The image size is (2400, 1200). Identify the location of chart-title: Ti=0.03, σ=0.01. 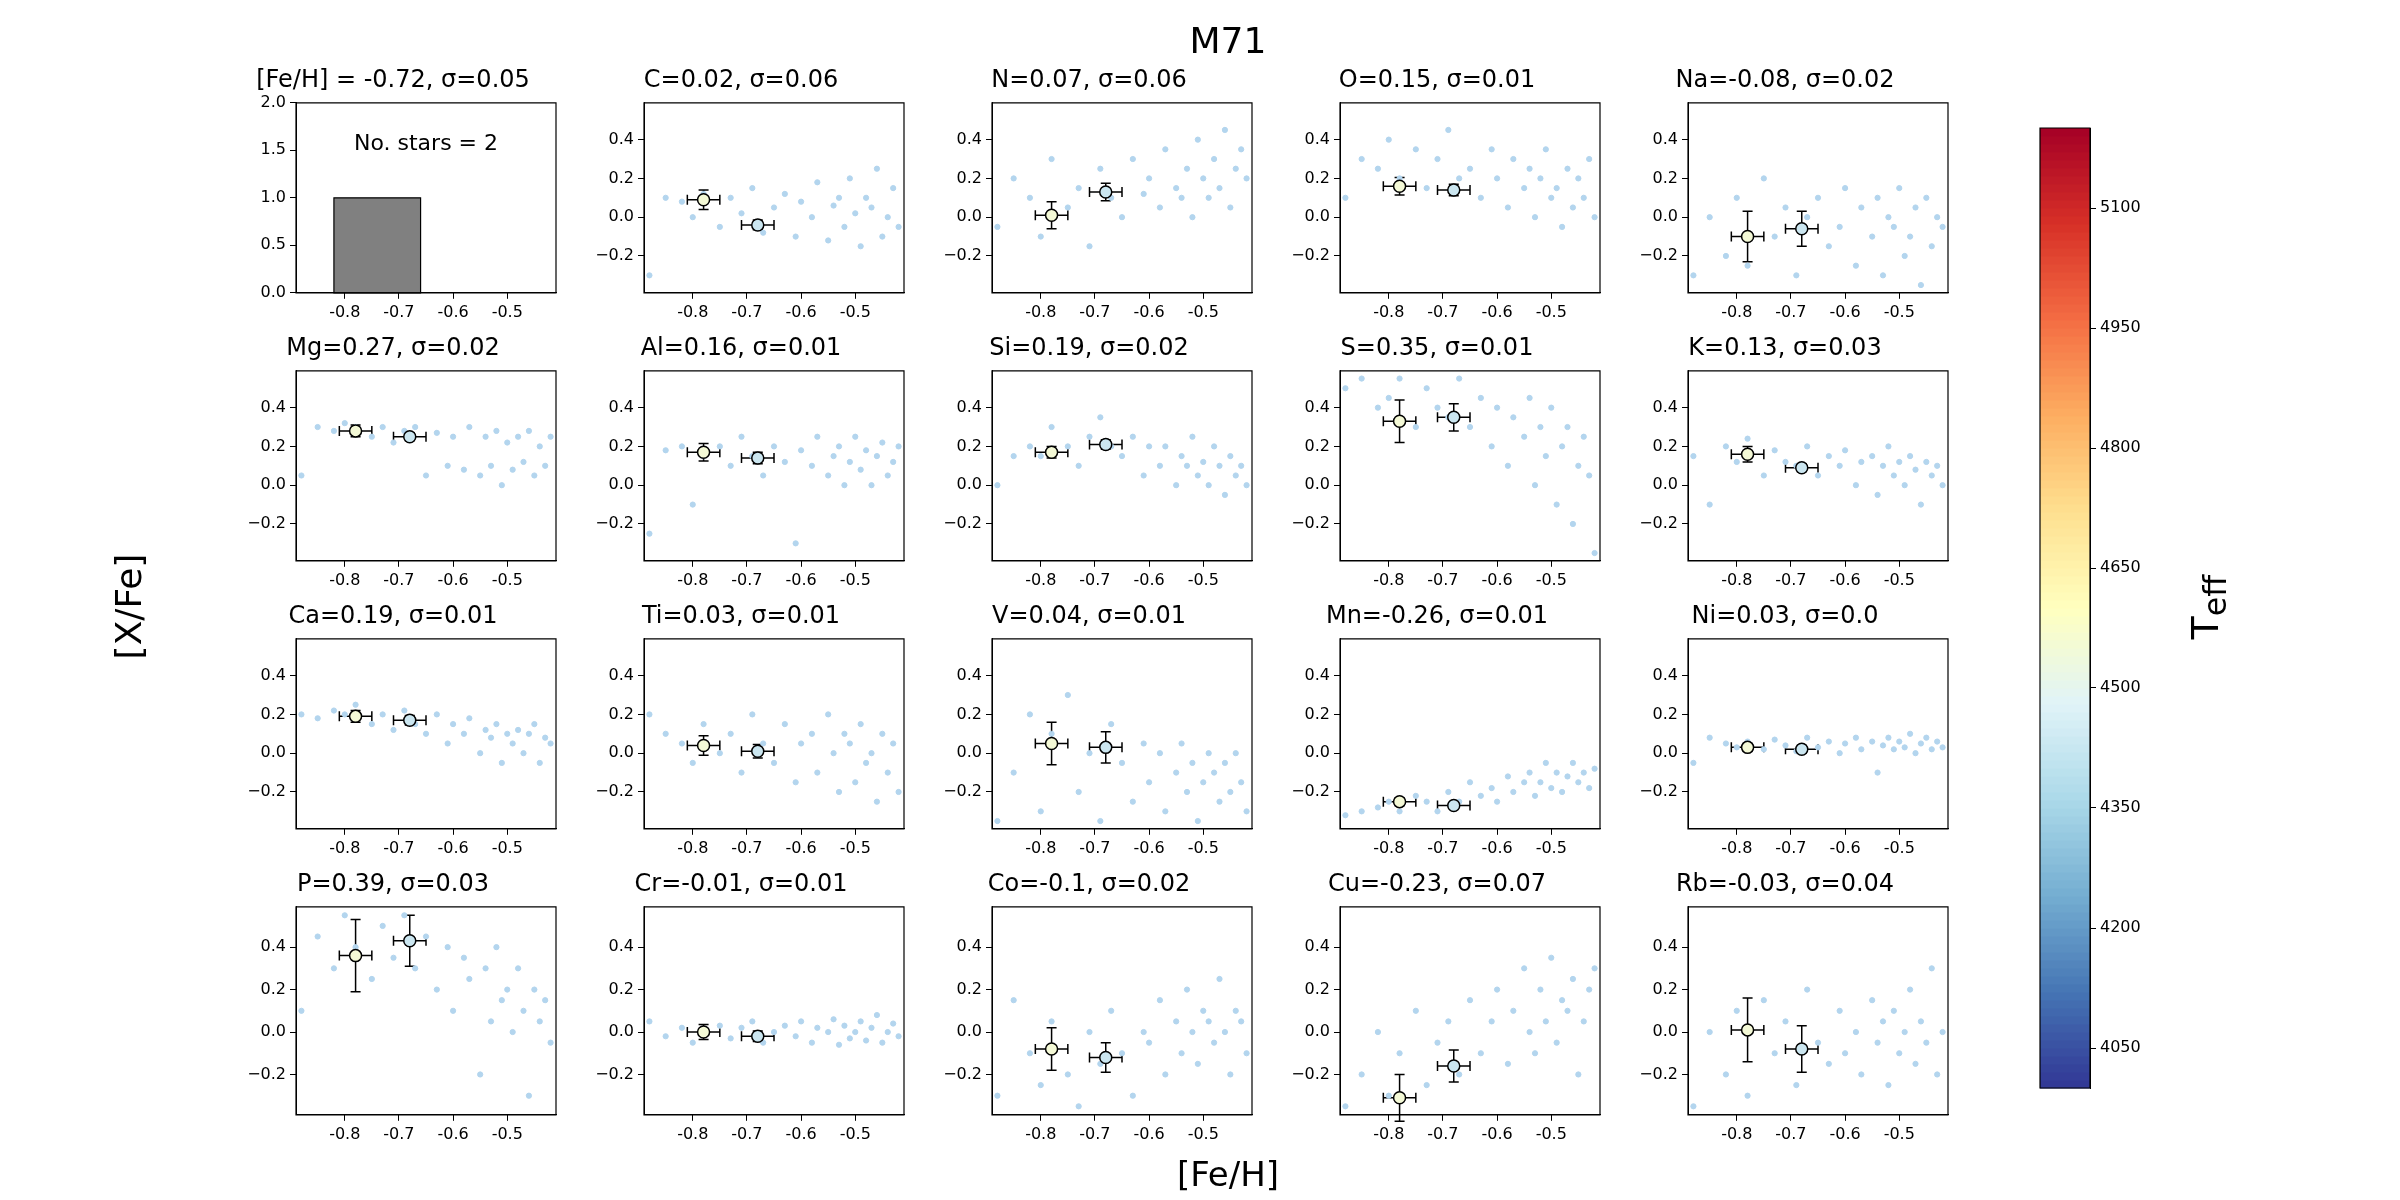
(740, 614).